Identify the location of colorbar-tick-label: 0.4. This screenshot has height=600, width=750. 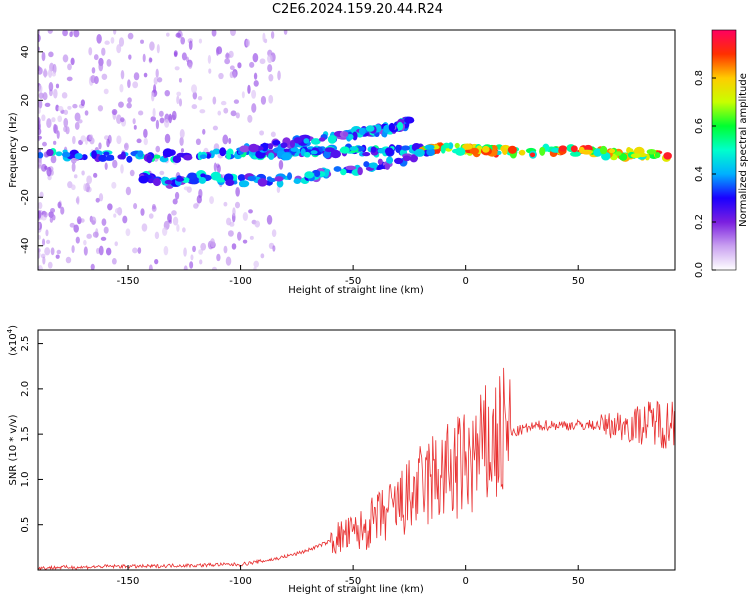
(699, 174).